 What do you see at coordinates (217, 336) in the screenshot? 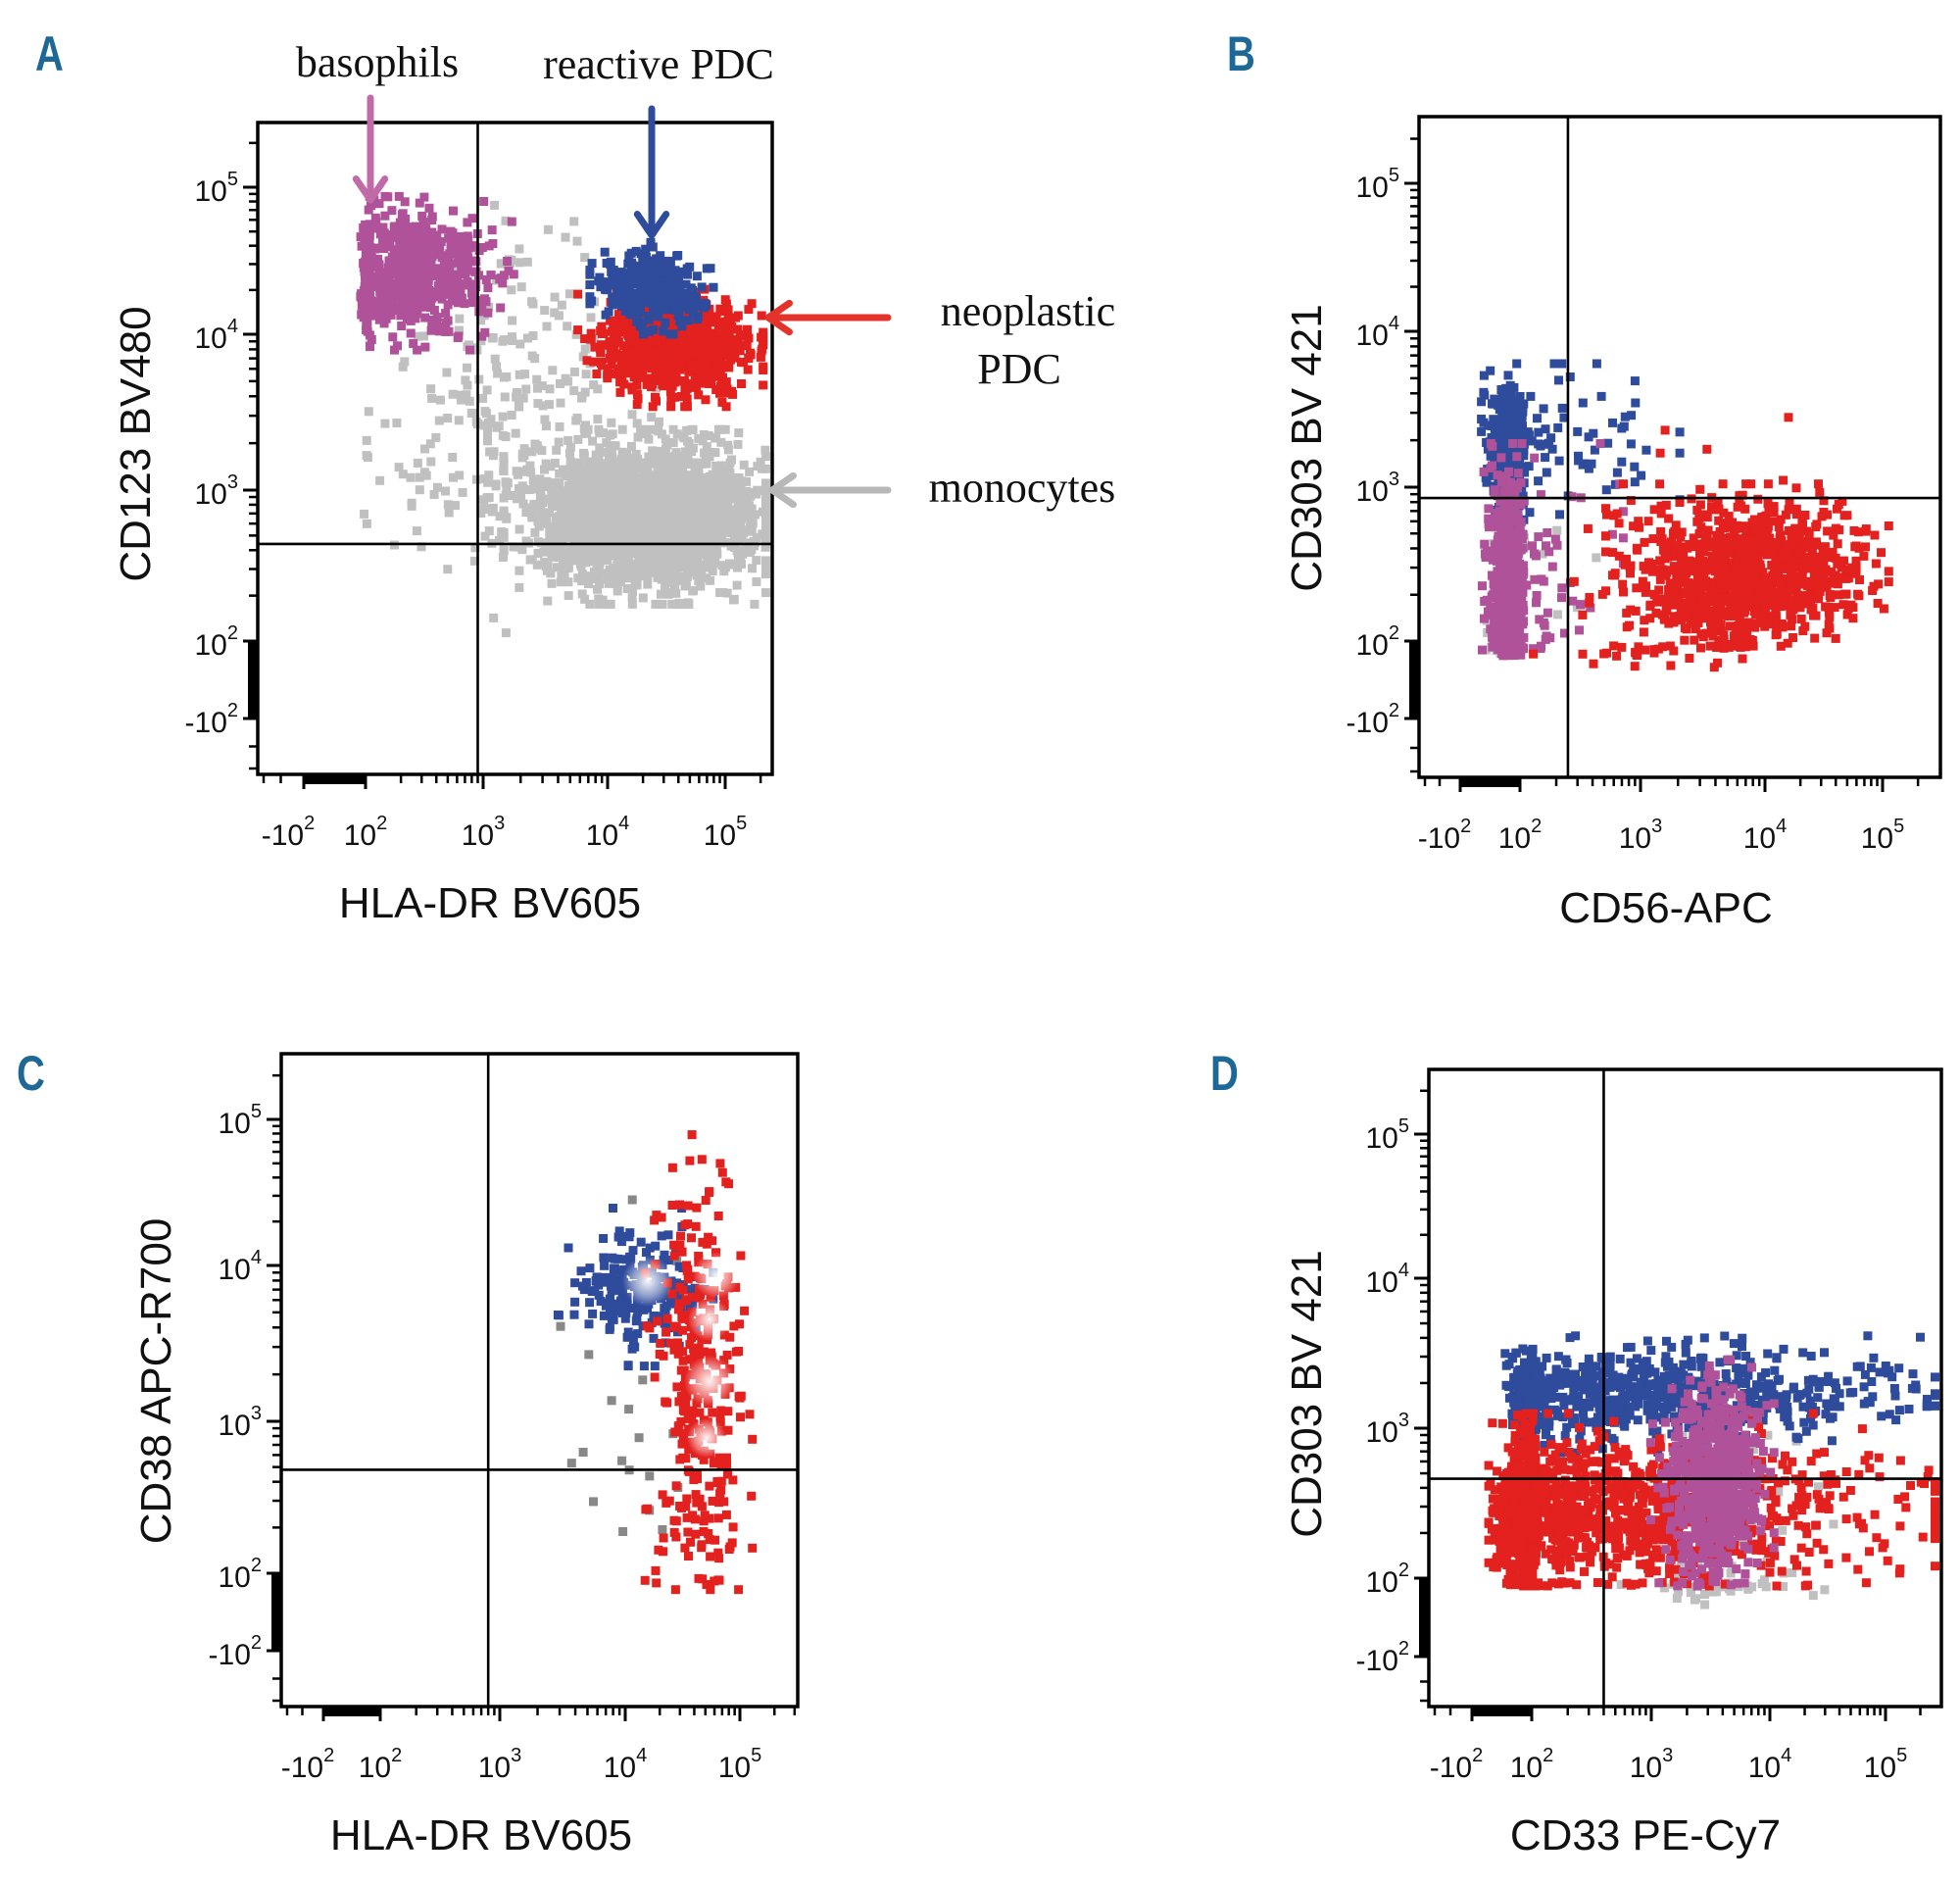
I see `y-tick-label: 10⁴` at bounding box center [217, 336].